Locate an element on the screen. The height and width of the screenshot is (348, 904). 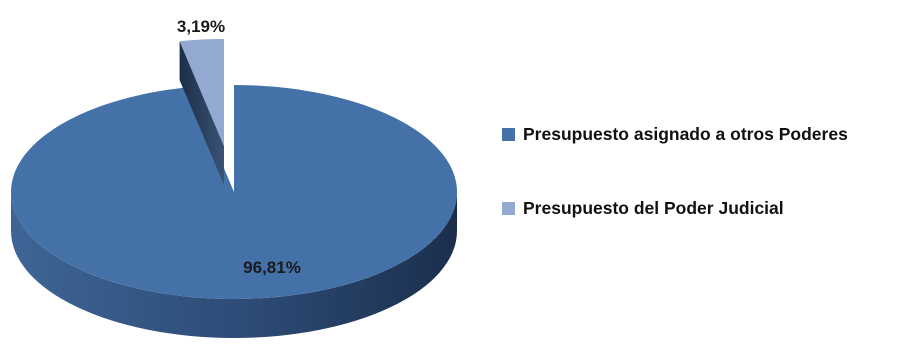
legend-label-poder-judicial: Presupuesto del Poder Judicial is located at coordinates (653, 207).